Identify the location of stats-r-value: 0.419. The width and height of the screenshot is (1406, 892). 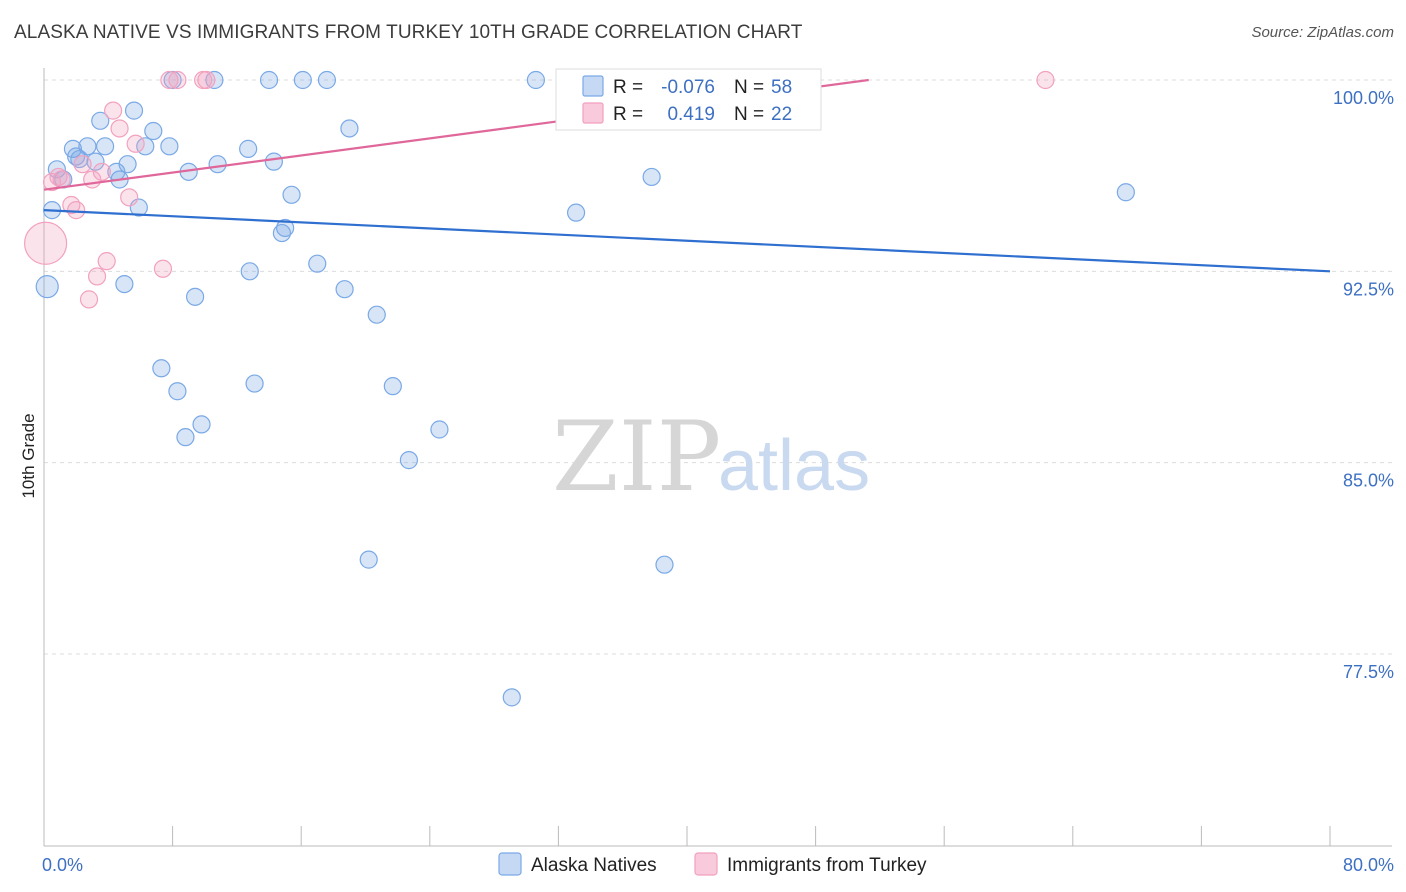
(691, 114).